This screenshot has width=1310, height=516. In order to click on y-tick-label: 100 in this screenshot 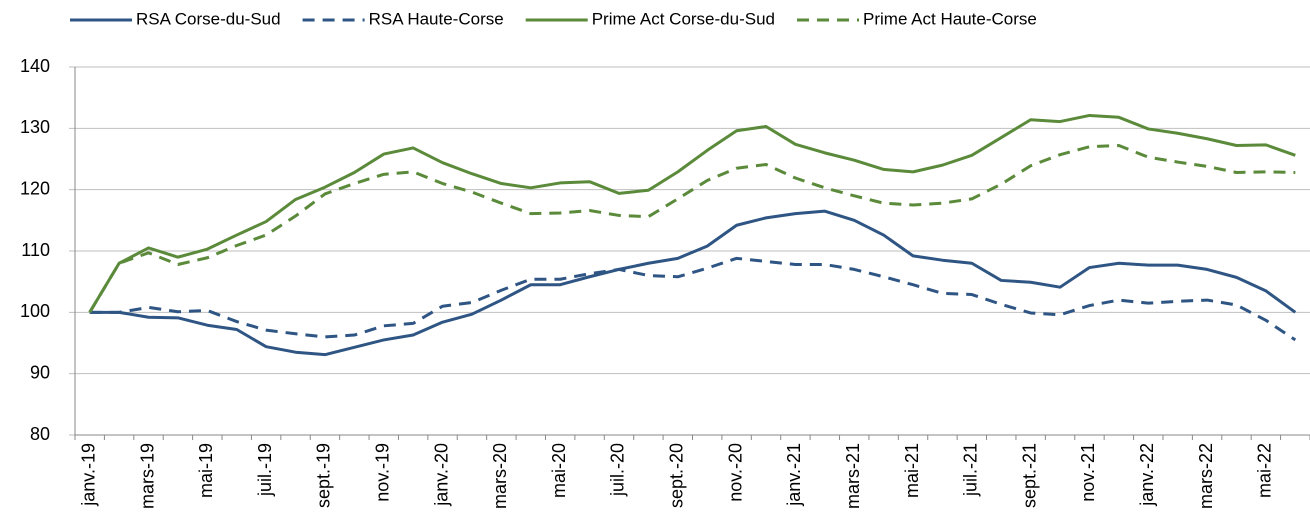, I will do `click(35, 311)`.